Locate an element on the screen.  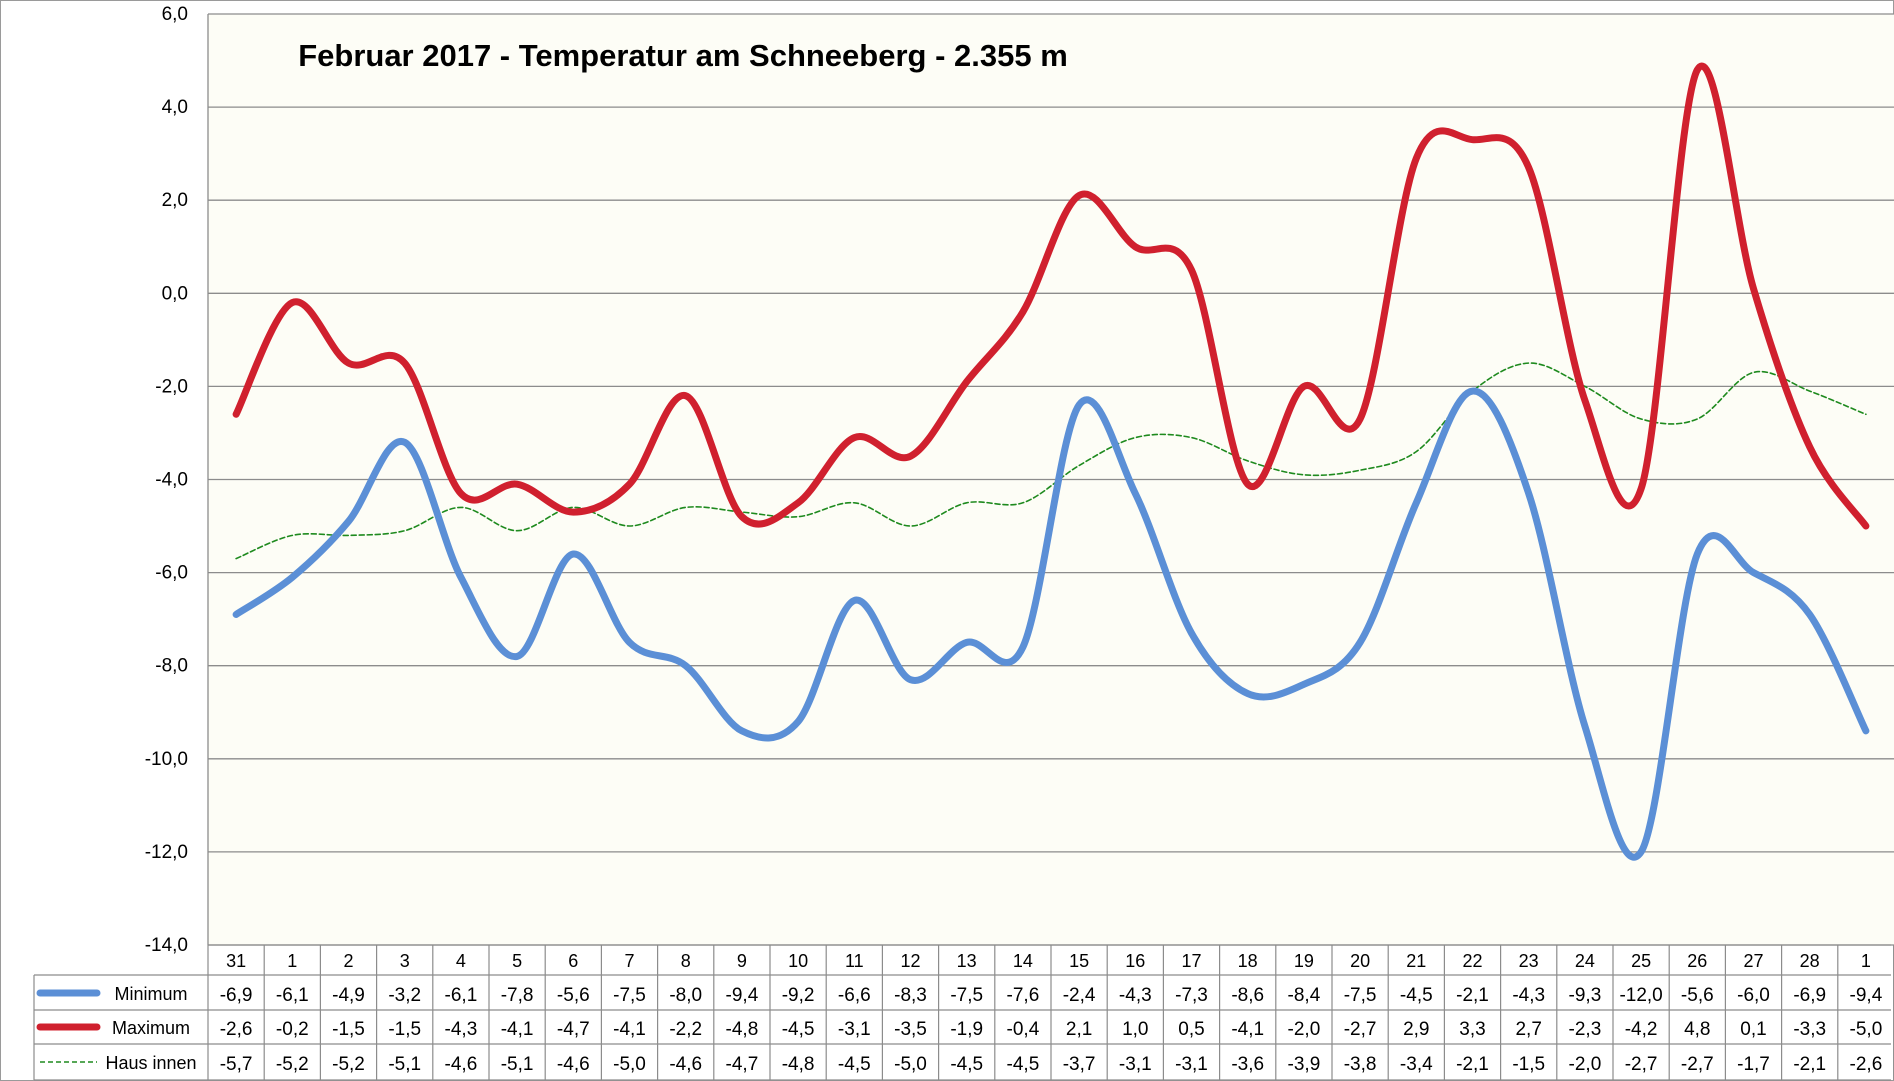
x-tick-label: 27 is located at coordinates (1753, 961).